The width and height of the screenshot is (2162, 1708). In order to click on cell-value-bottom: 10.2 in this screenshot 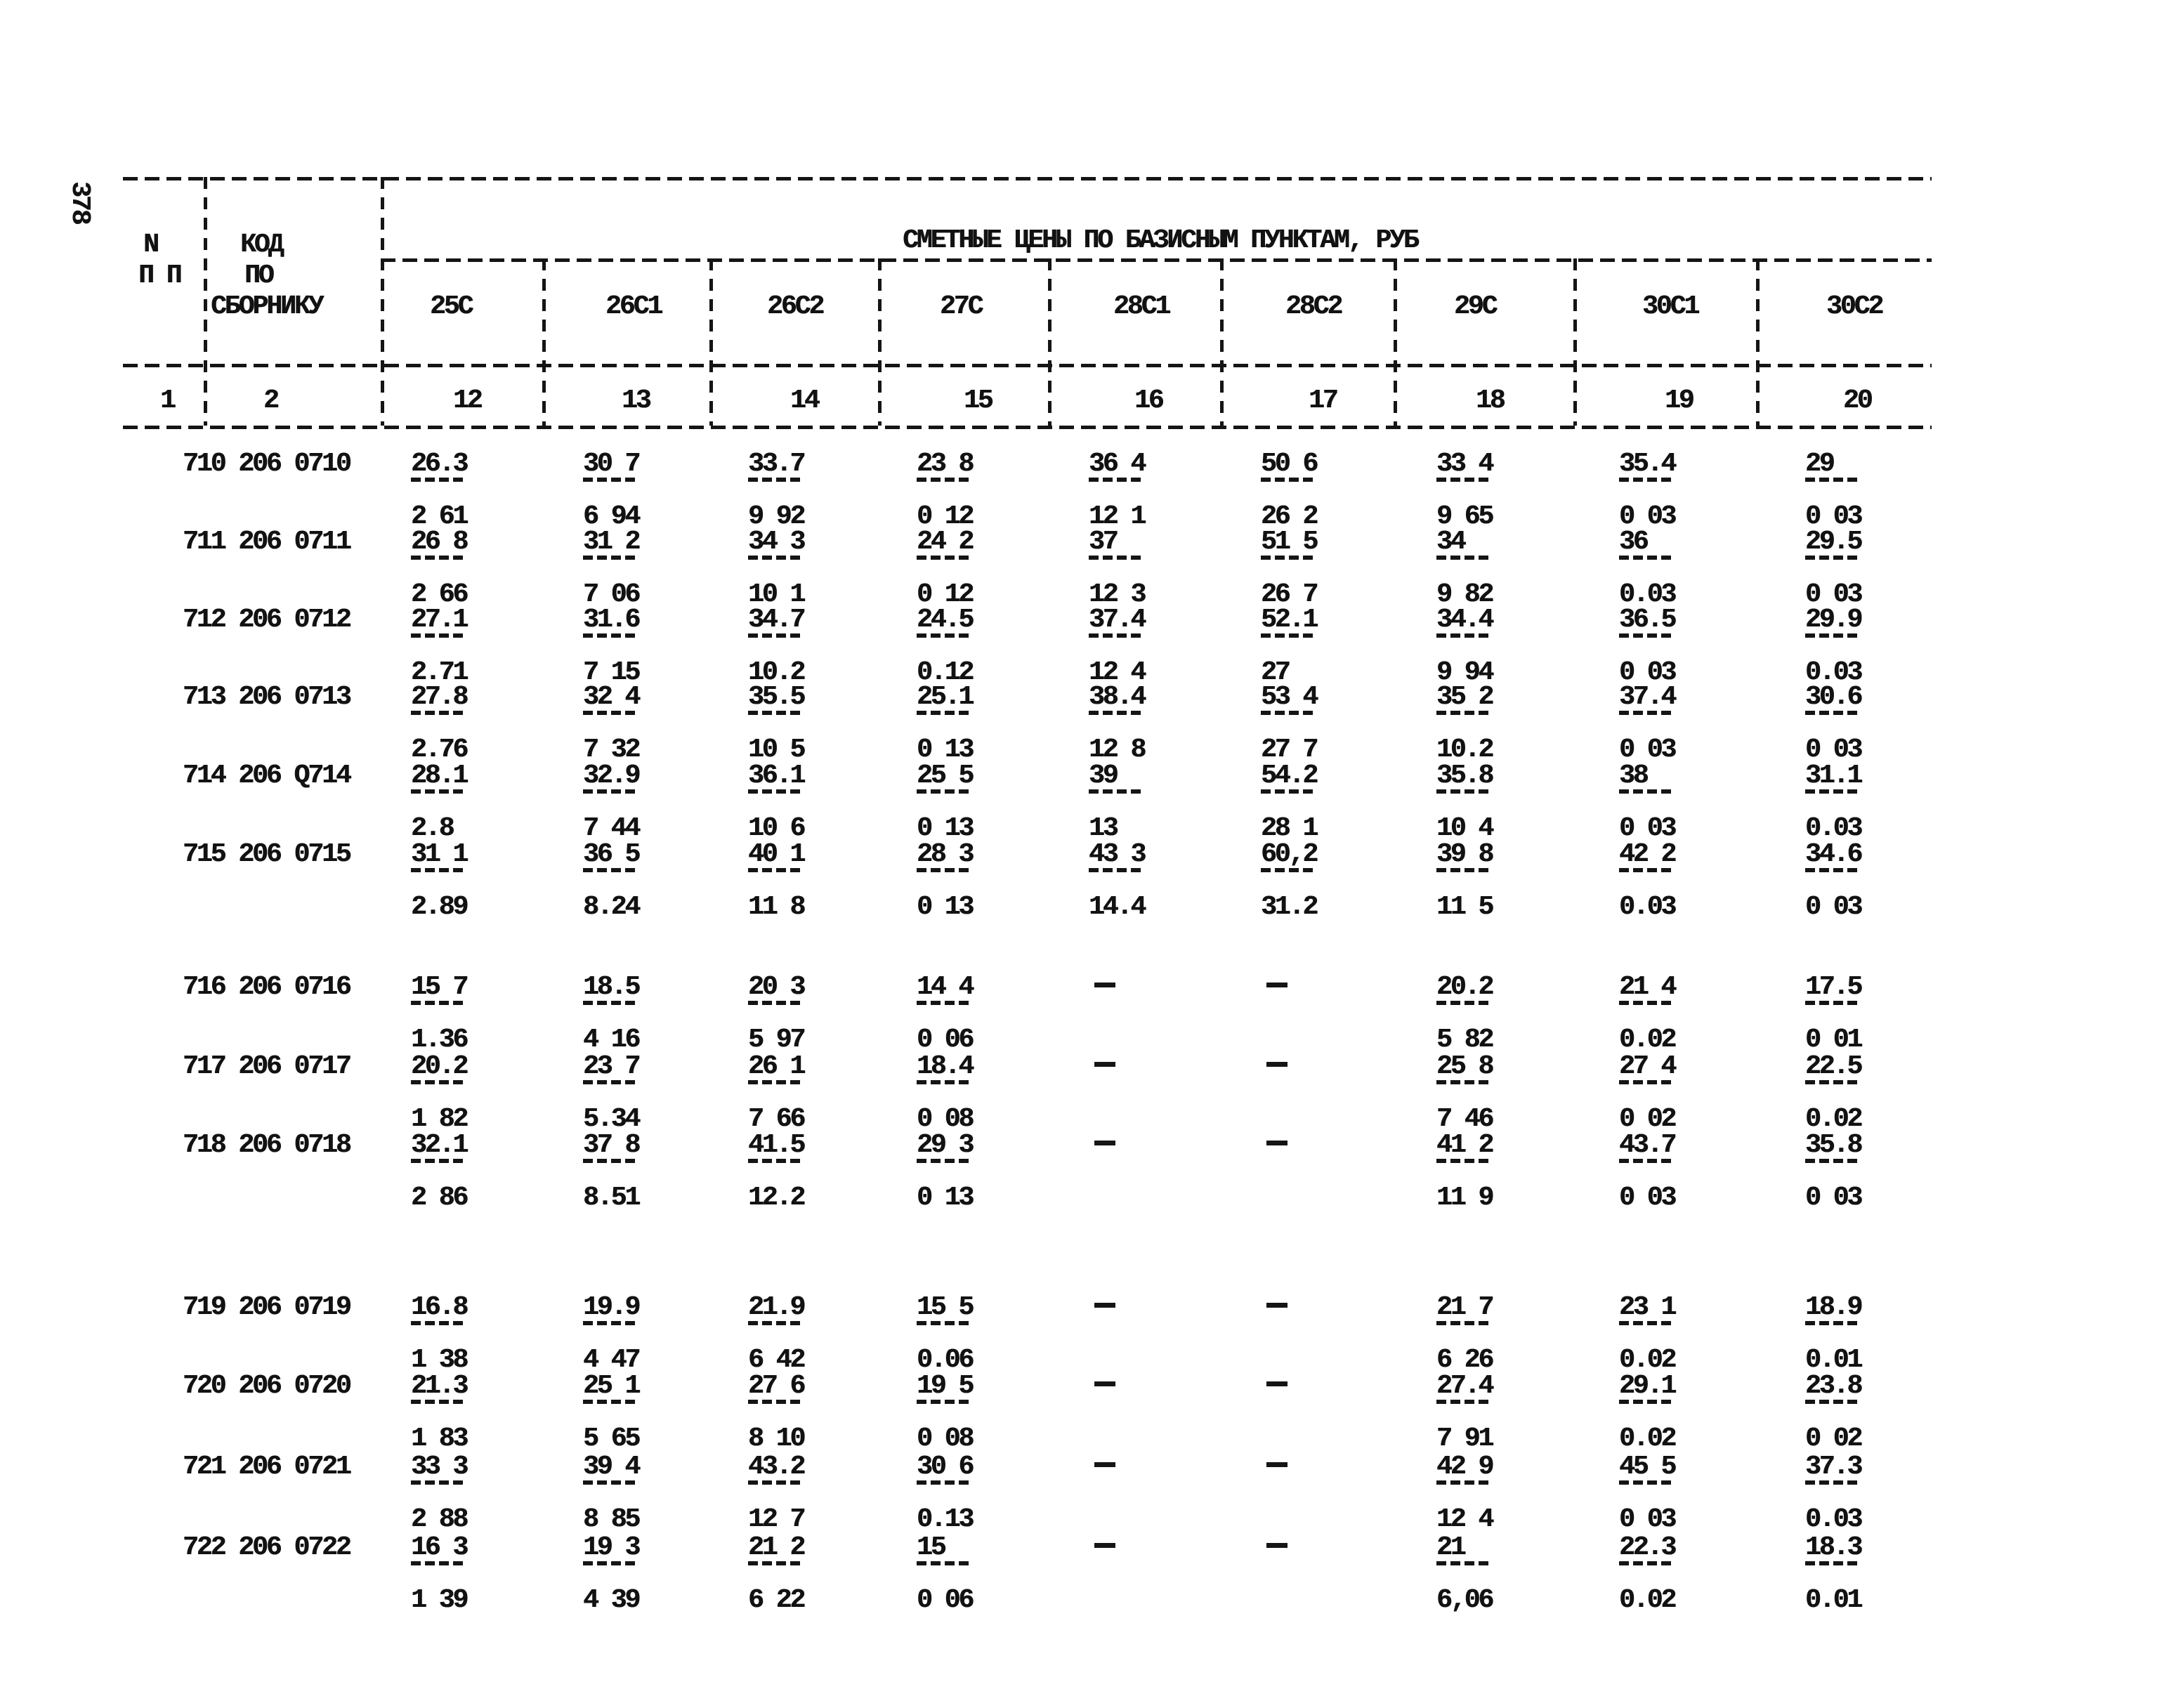, I will do `click(777, 672)`.